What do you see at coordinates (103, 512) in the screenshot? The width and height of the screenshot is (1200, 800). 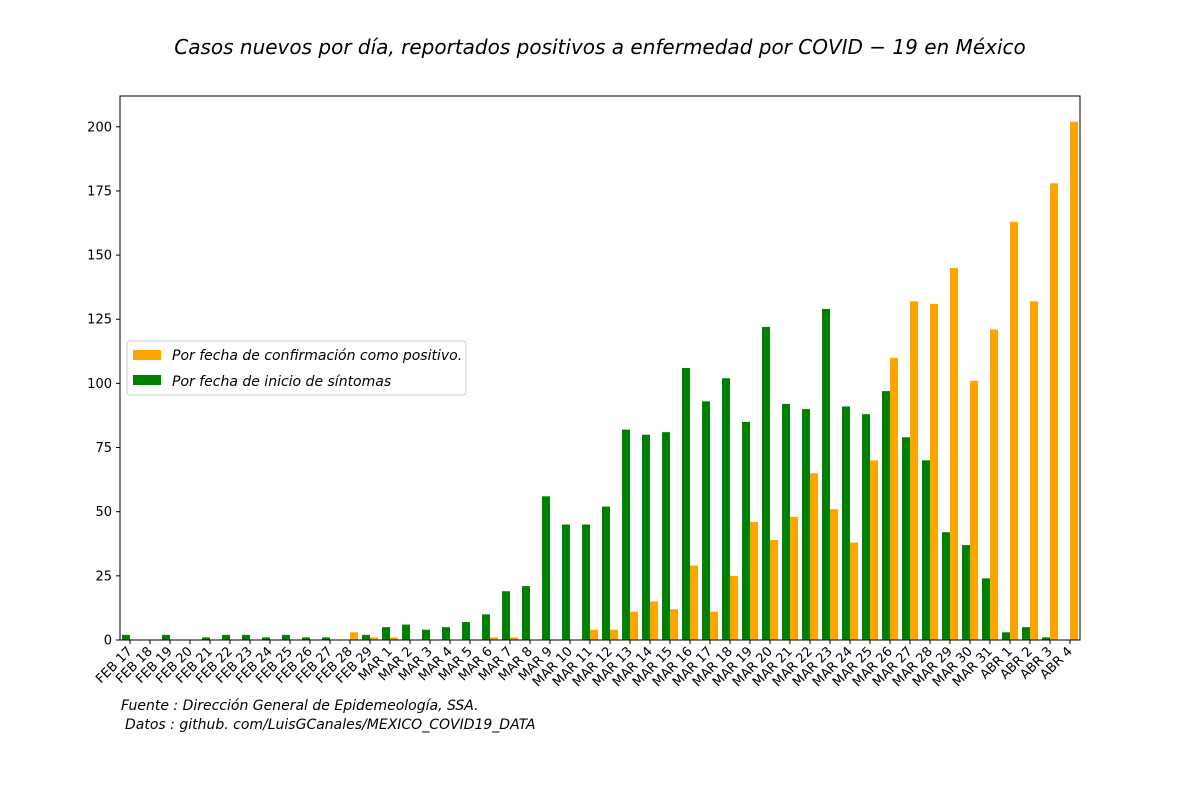 I see `y-tick-label: 50` at bounding box center [103, 512].